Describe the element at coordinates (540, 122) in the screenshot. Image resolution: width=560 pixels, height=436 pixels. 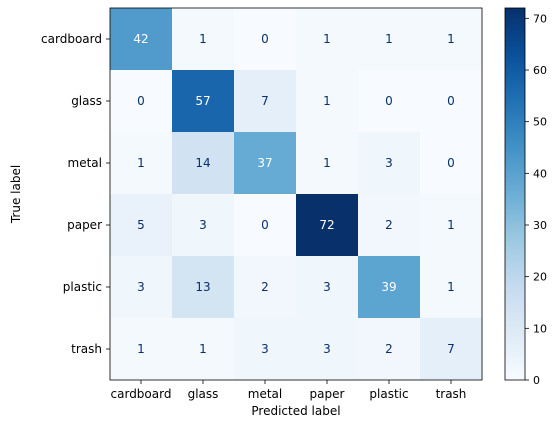
I see `colorbar-tick-label: 50` at that location.